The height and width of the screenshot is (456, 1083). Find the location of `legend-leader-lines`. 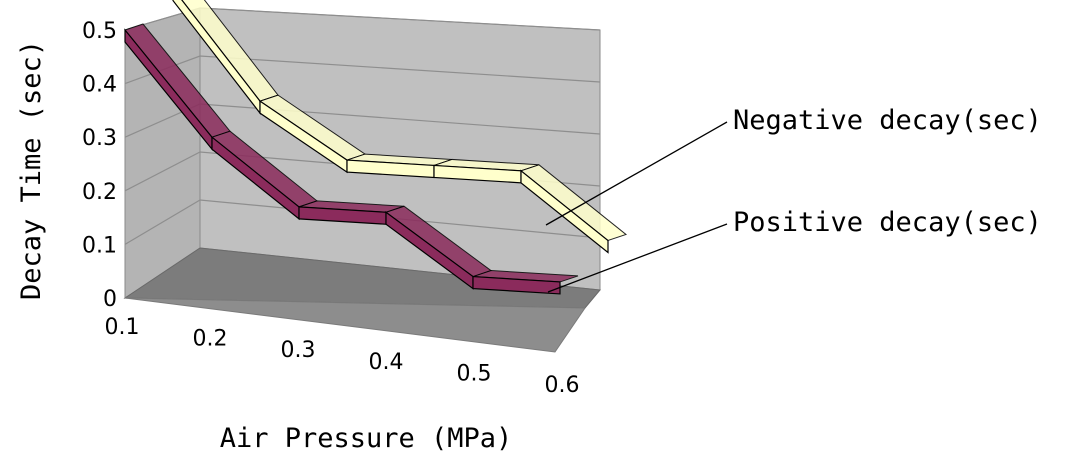

legend-leader-lines is located at coordinates (636, 207).